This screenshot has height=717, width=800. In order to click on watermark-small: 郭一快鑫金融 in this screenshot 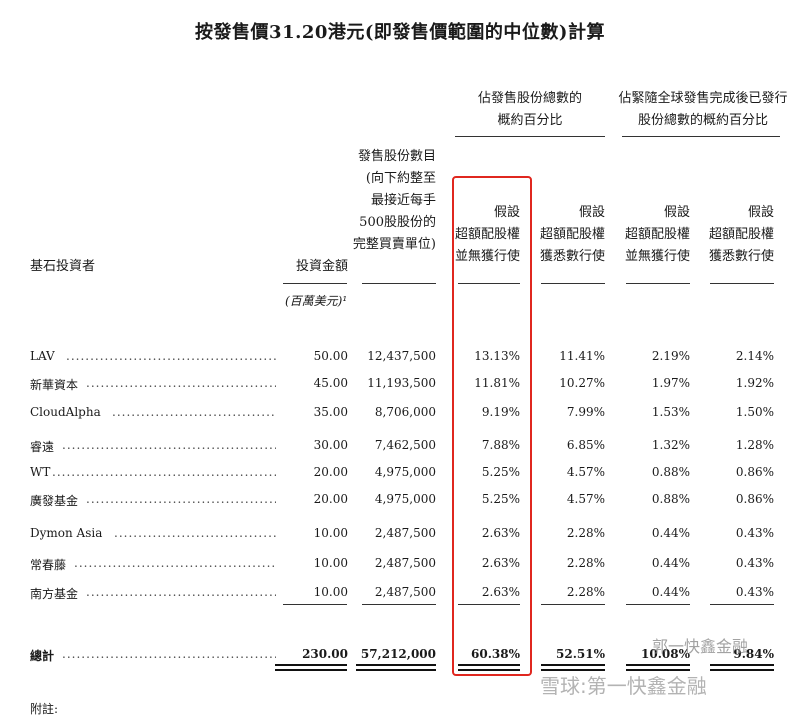, I will do `click(700, 646)`.